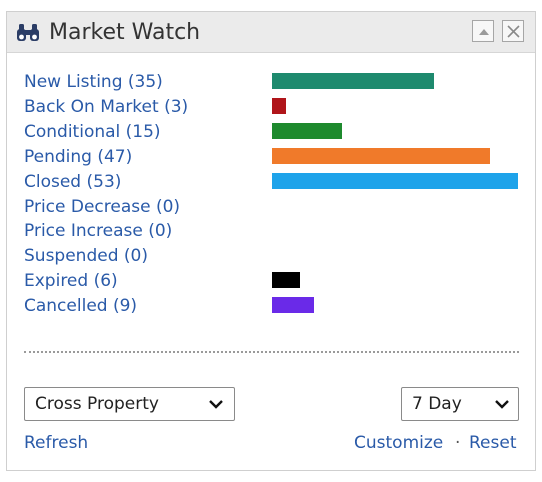 The image size is (542, 482). I want to click on reset-link: Reset, so click(493, 443).